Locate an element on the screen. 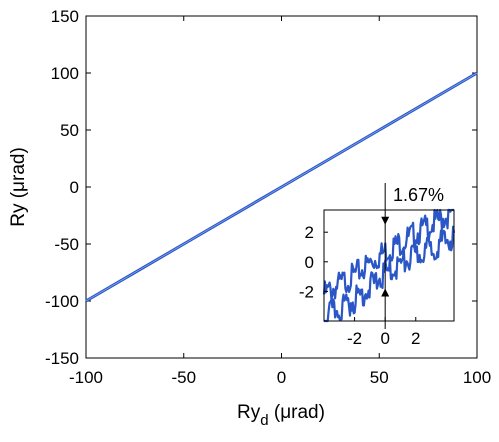 Image resolution: width=499 pixels, height=442 pixels. y-tick-label: 100 is located at coordinates (65, 73).